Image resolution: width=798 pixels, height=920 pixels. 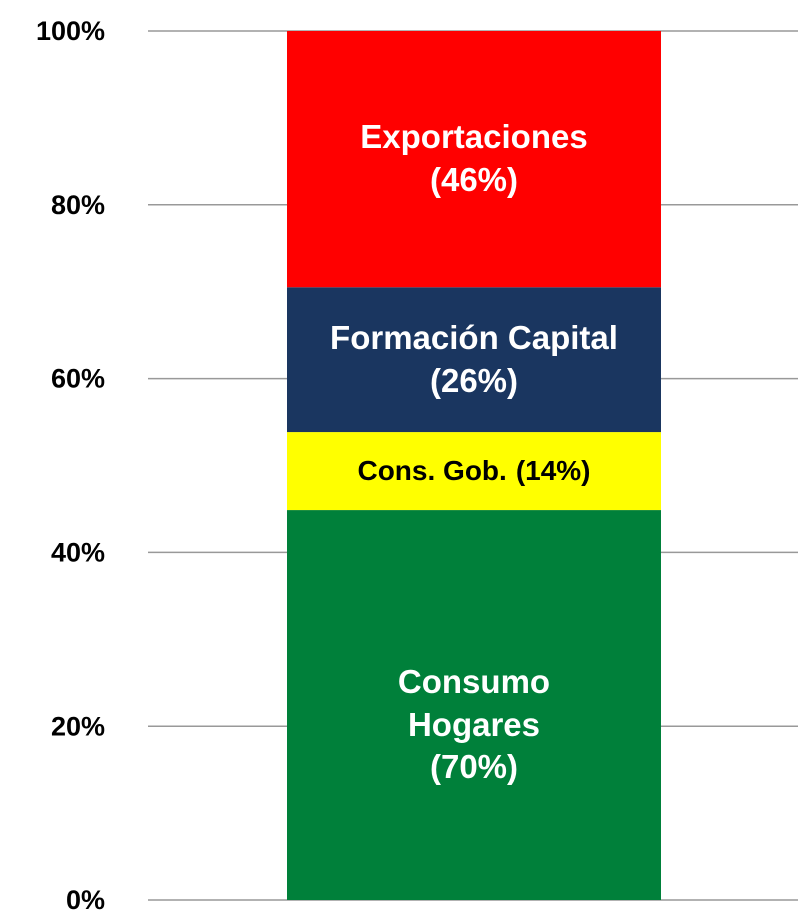 What do you see at coordinates (78, 726) in the screenshot?
I see `y-tick-label: 20%` at bounding box center [78, 726].